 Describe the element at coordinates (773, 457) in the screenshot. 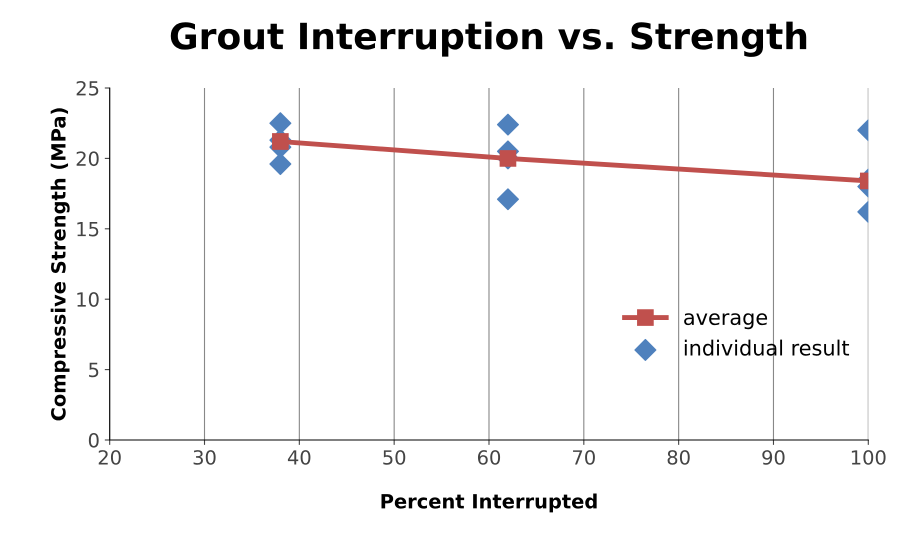

I see `x-tick-label: 90` at that location.